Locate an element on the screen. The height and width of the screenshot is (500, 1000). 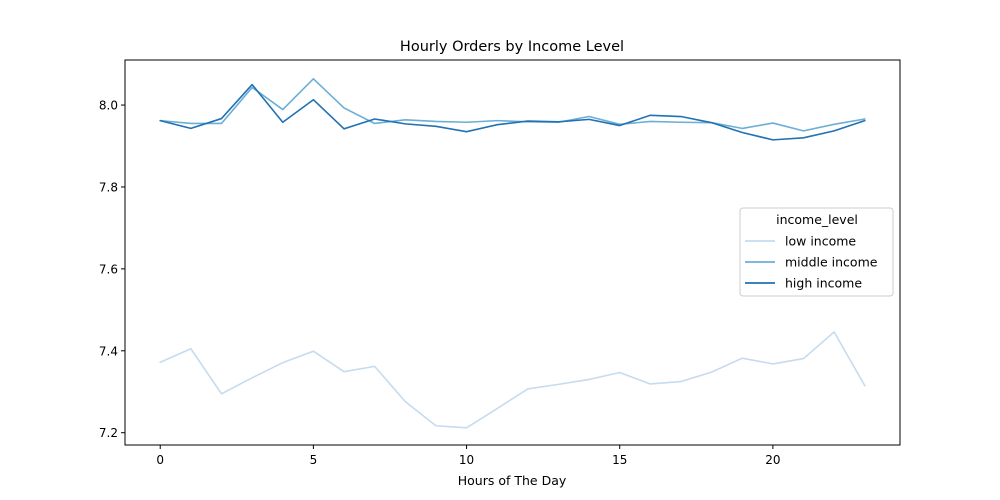
y-tick-label: 7.6 is located at coordinates (108, 269).